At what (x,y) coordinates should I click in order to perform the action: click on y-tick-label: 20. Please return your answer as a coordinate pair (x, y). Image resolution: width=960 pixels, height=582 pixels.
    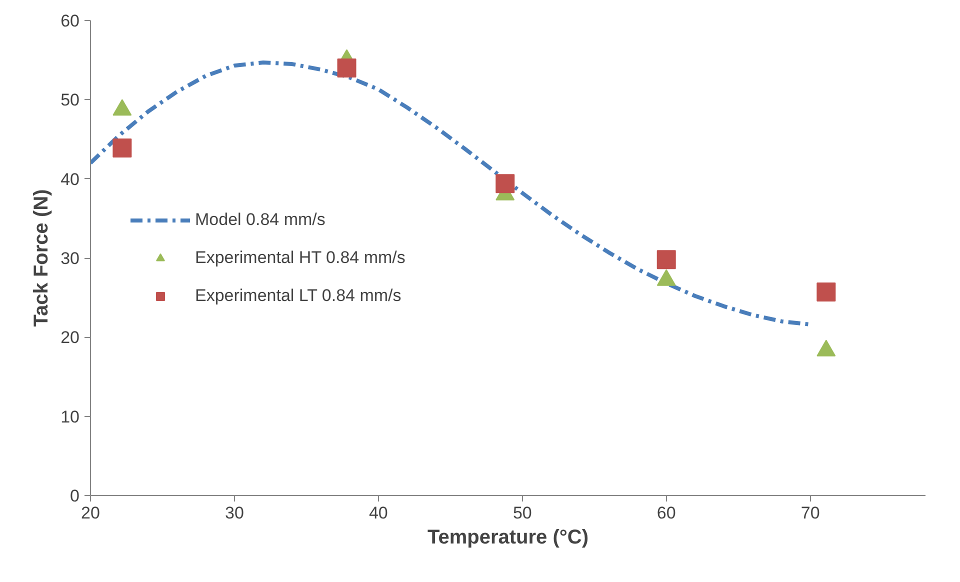
    Looking at the image, I should click on (70, 338).